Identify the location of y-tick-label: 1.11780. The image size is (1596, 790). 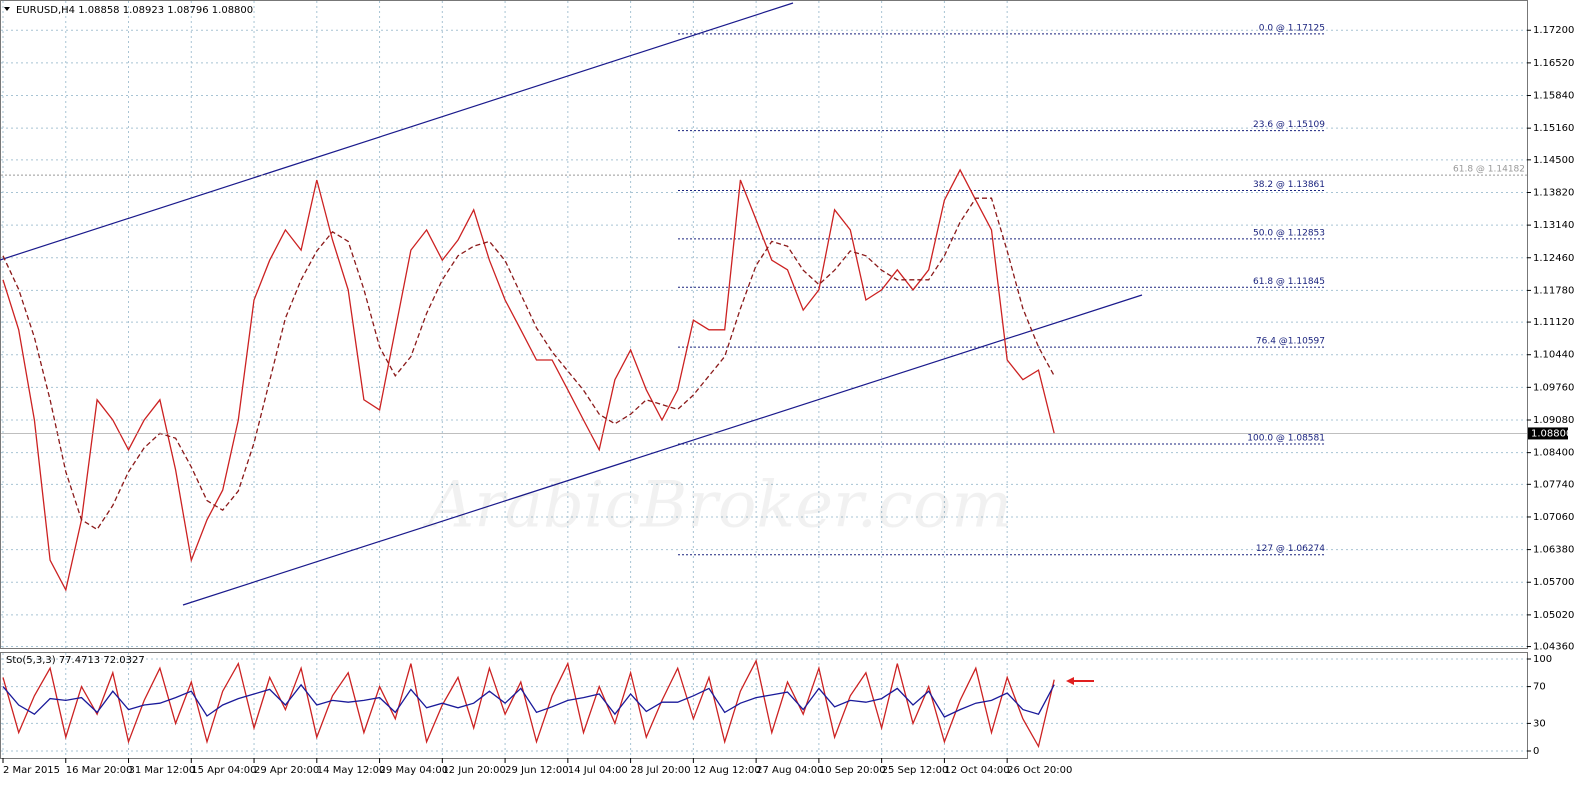
(1553, 290).